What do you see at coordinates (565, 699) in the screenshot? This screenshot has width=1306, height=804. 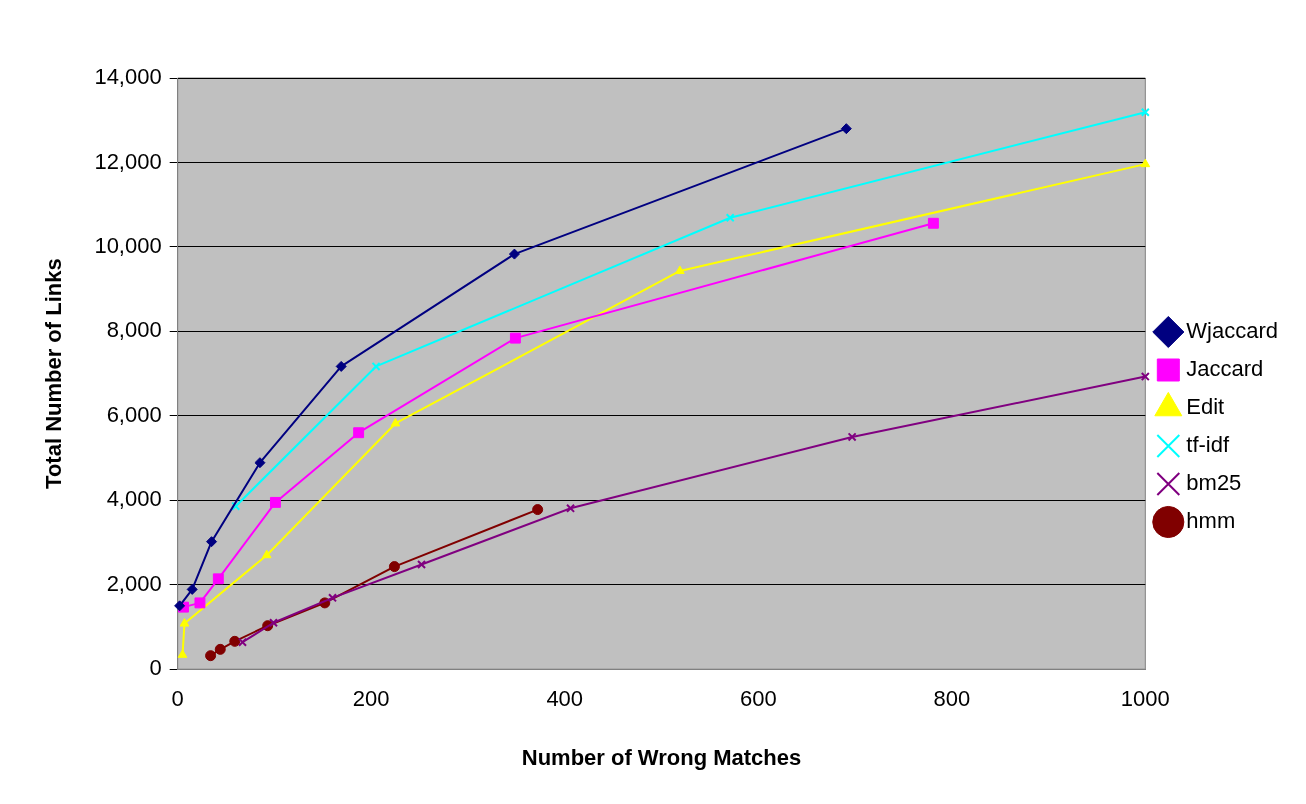 I see `x-tick-label: 400` at bounding box center [565, 699].